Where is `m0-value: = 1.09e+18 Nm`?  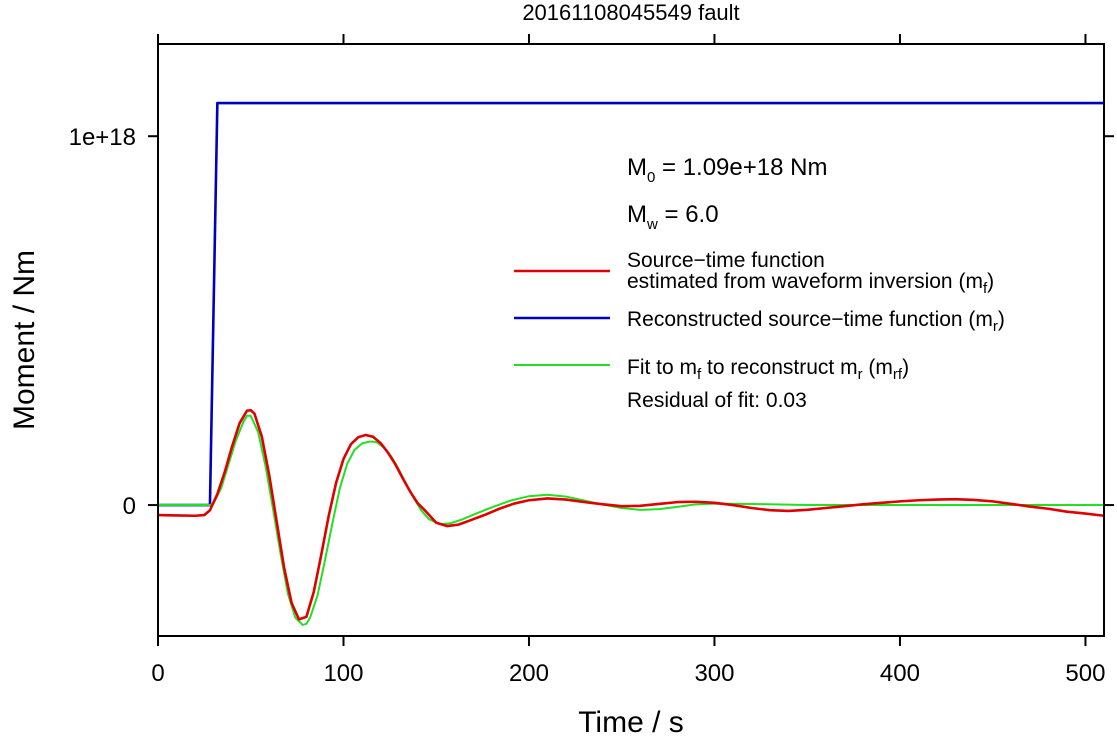
m0-value: = 1.09e+18 Nm is located at coordinates (741, 167).